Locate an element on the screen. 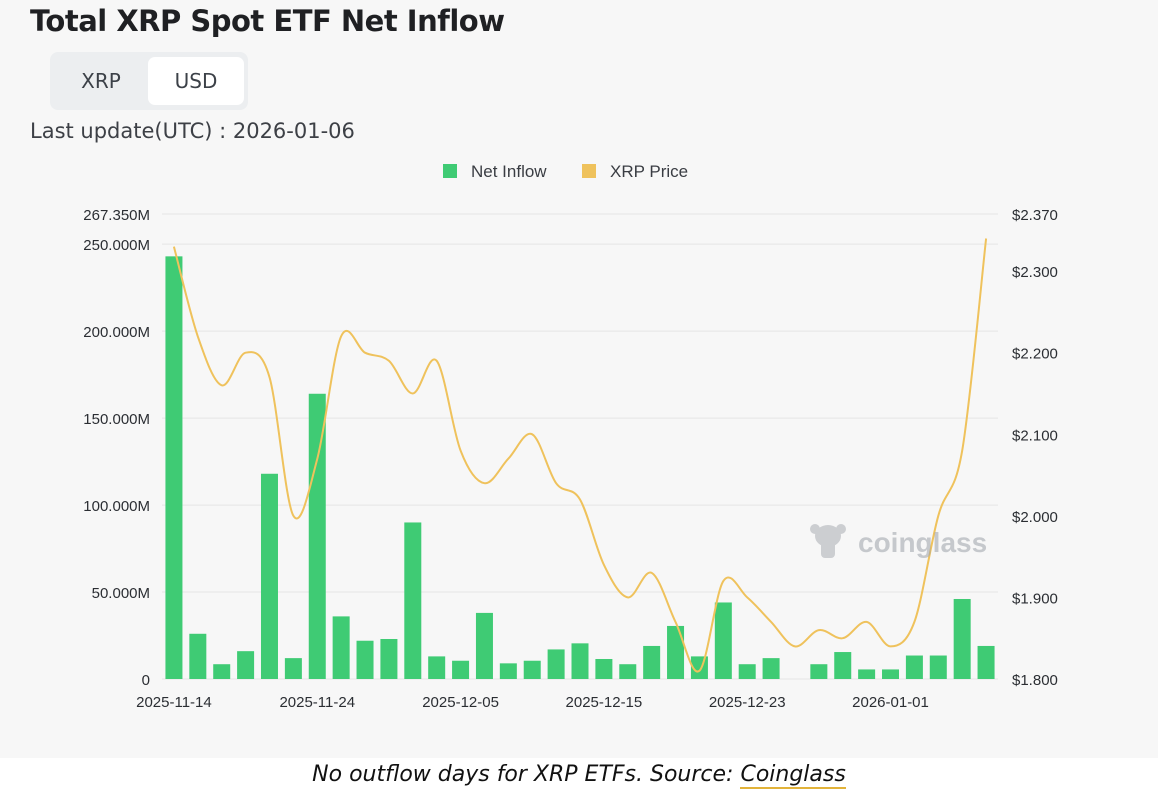  x-axis-tick-label: 2025-12-15 is located at coordinates (604, 702).